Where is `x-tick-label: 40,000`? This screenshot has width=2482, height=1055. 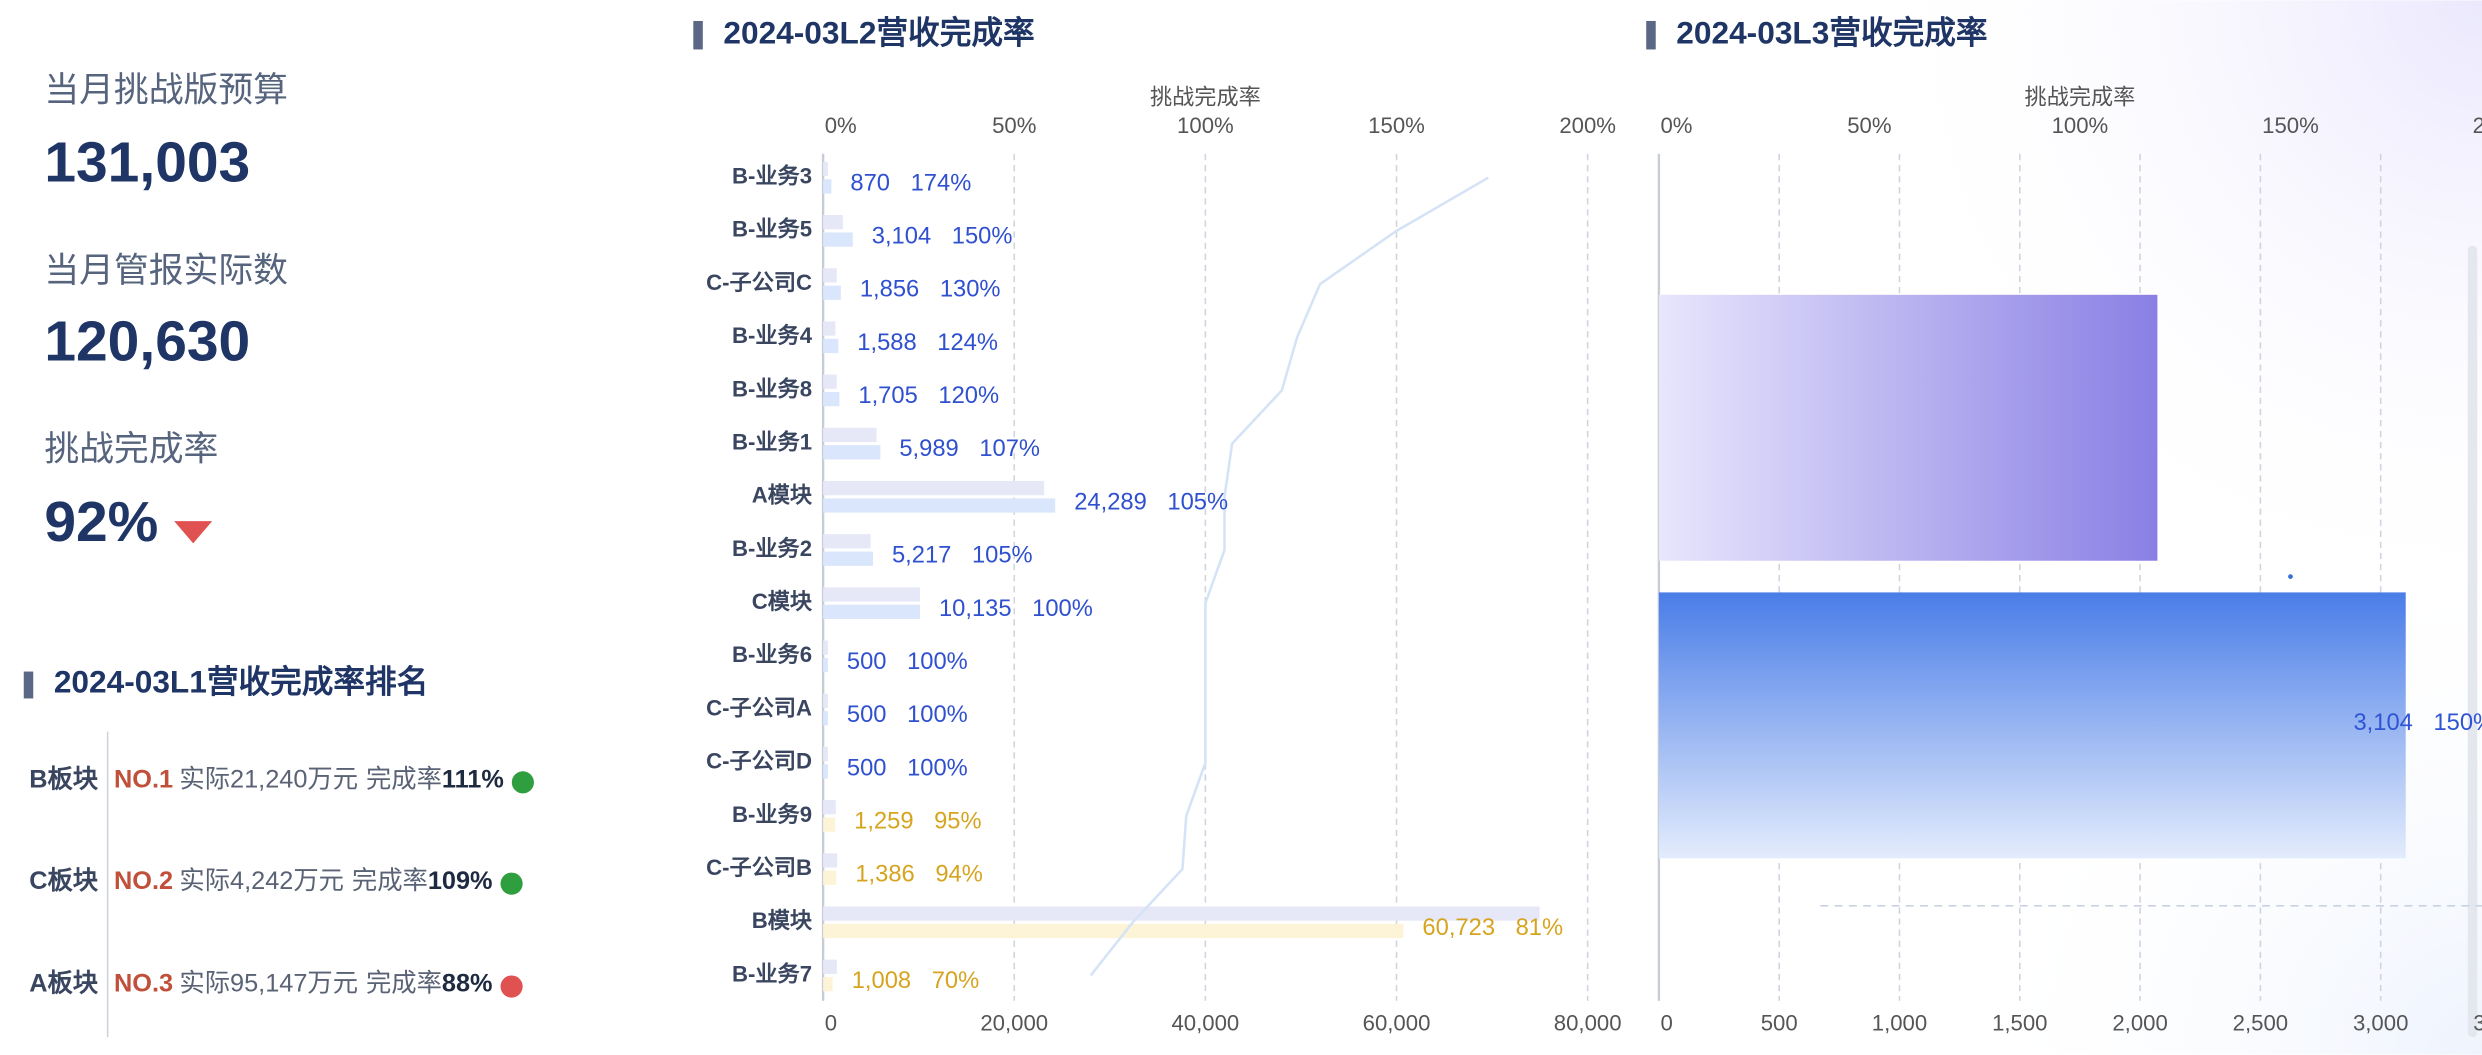 x-tick-label: 40,000 is located at coordinates (1205, 1022).